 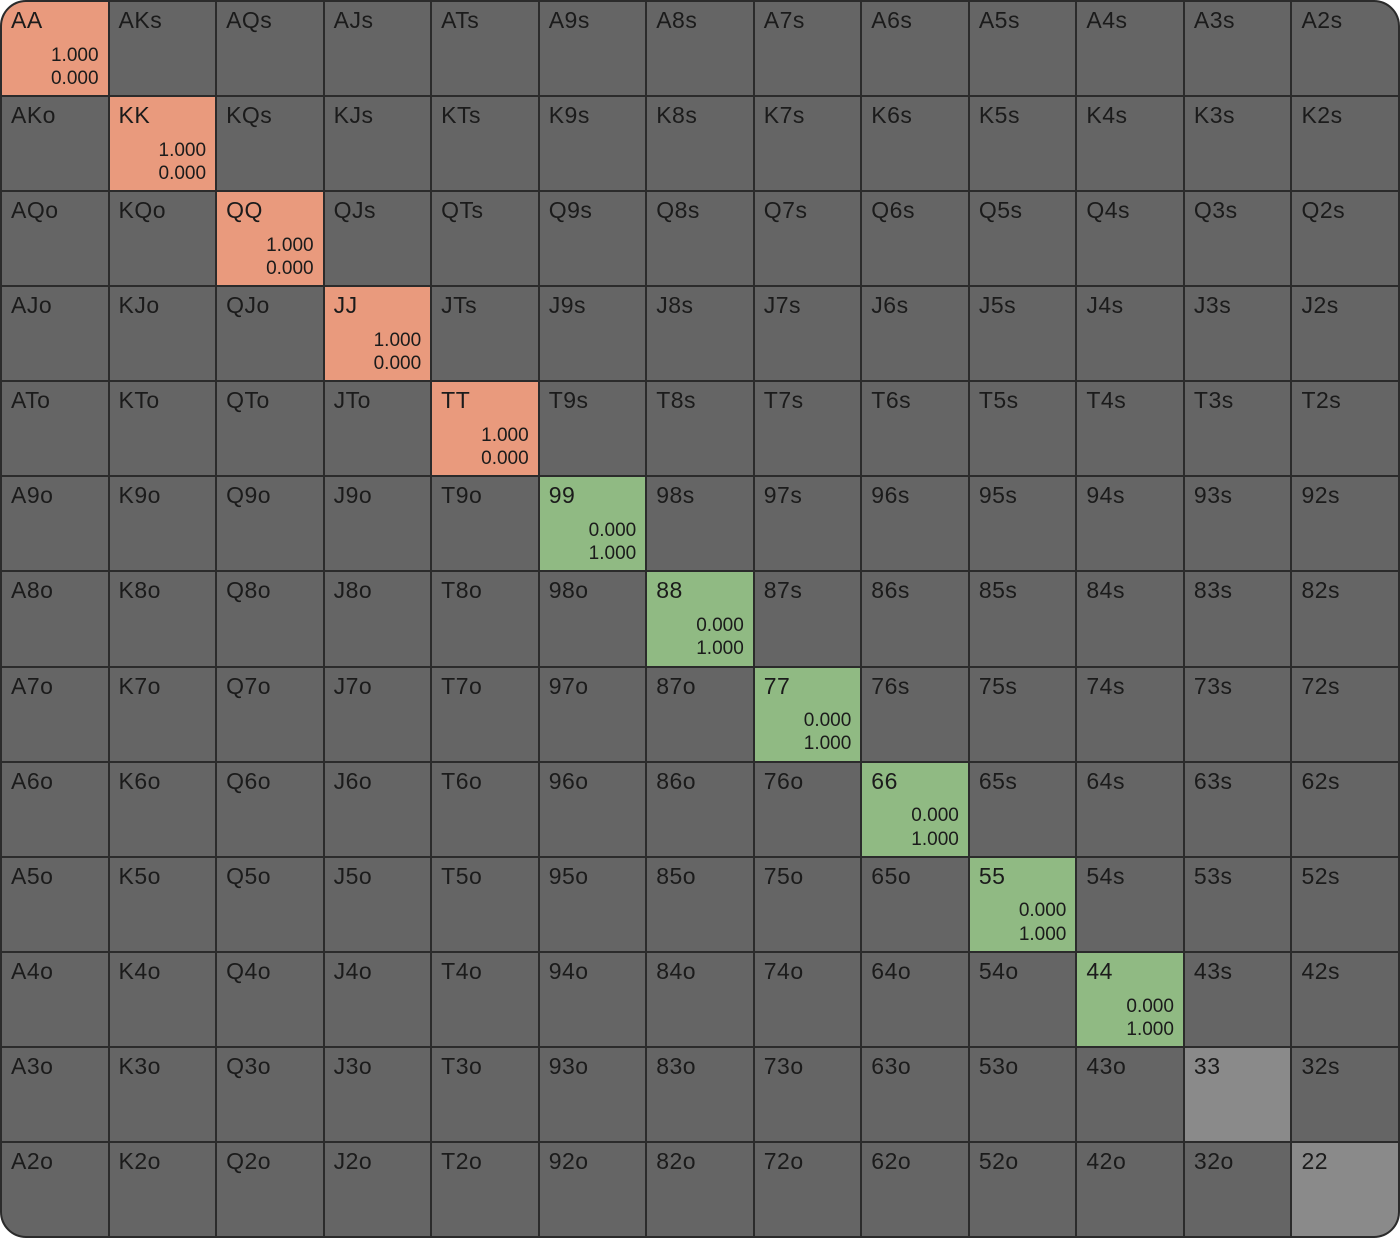 What do you see at coordinates (485, 524) in the screenshot?
I see `hand-cell-T9o: T9o` at bounding box center [485, 524].